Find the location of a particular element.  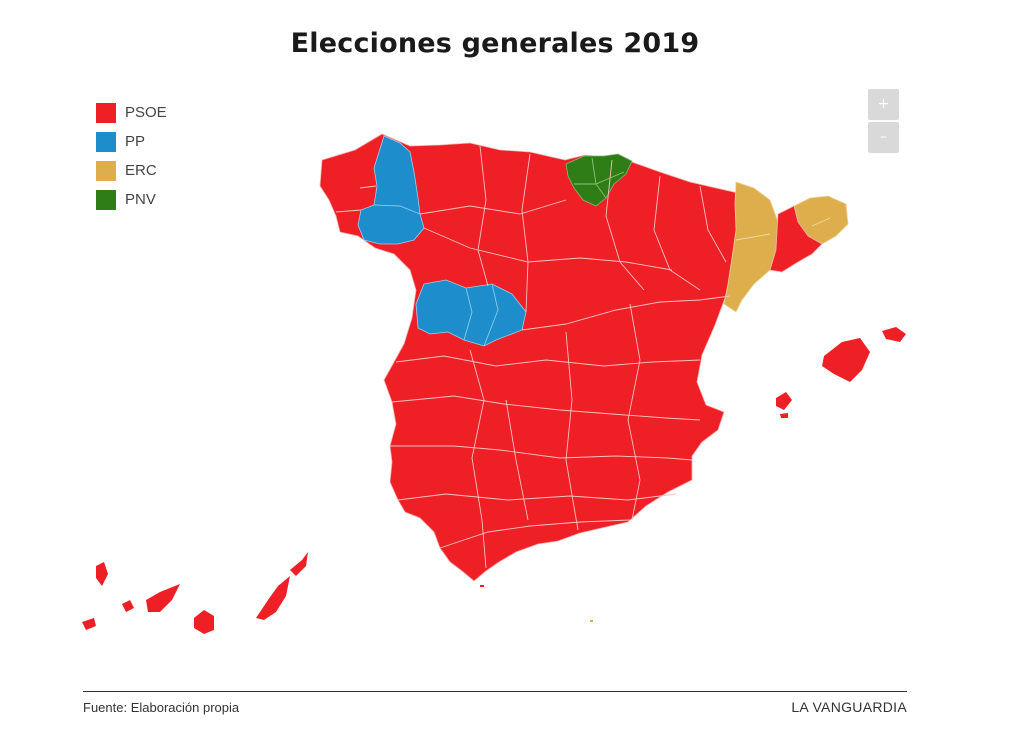

legend-swatch-psoe is located at coordinates (106, 112).